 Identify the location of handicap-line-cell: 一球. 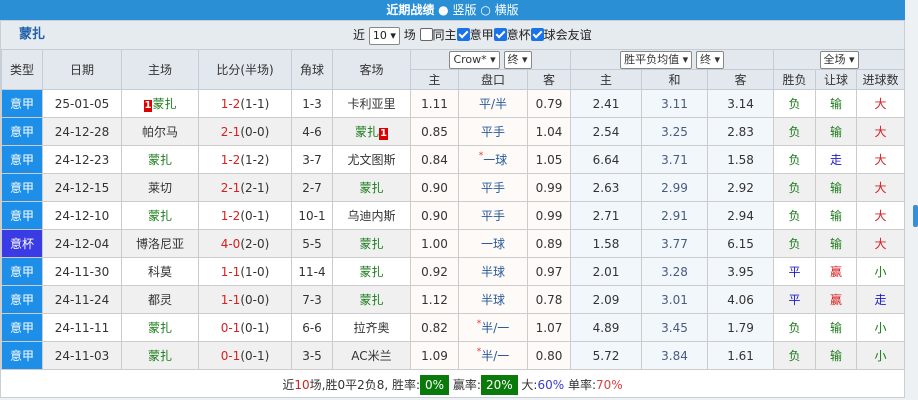
(493, 243).